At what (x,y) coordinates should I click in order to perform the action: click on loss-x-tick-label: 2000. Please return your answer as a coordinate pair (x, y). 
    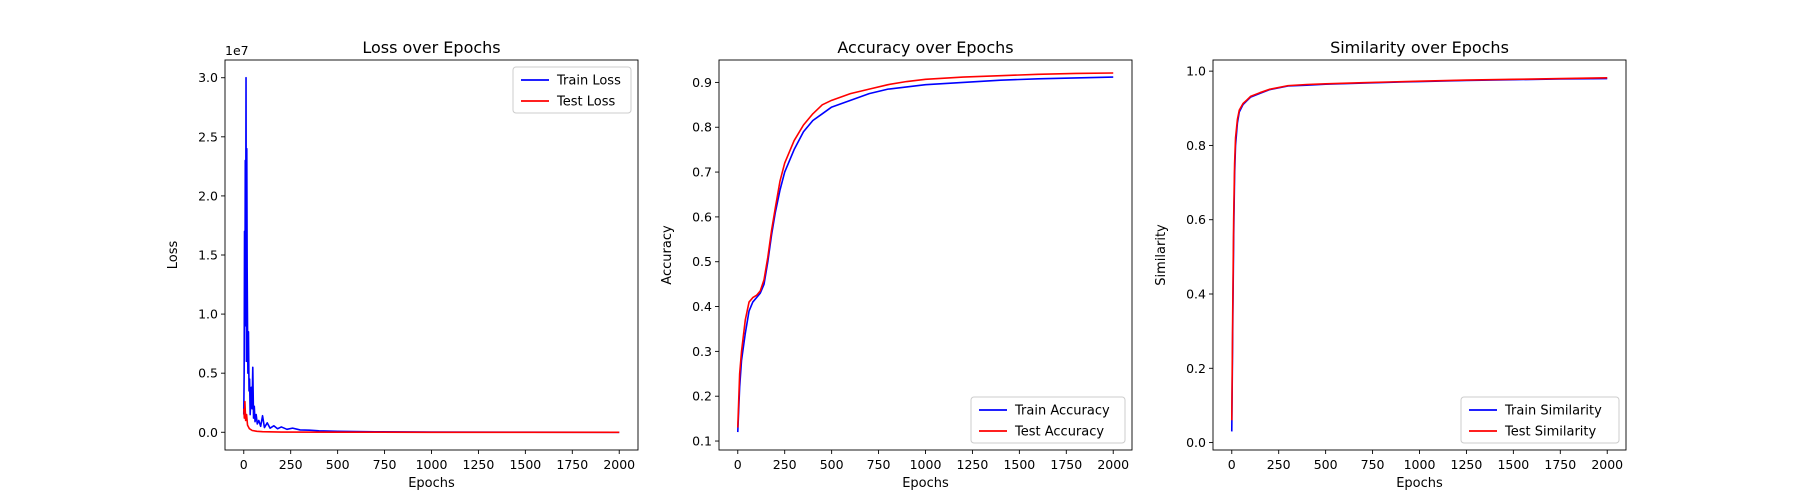
    Looking at the image, I should click on (619, 464).